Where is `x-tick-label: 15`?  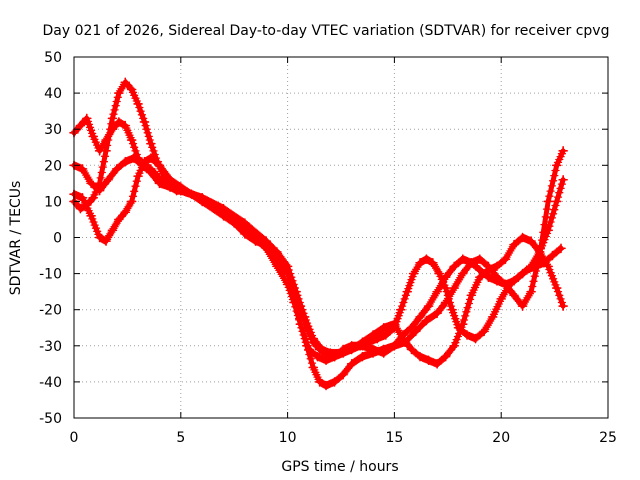 x-tick-label: 15 is located at coordinates (394, 438).